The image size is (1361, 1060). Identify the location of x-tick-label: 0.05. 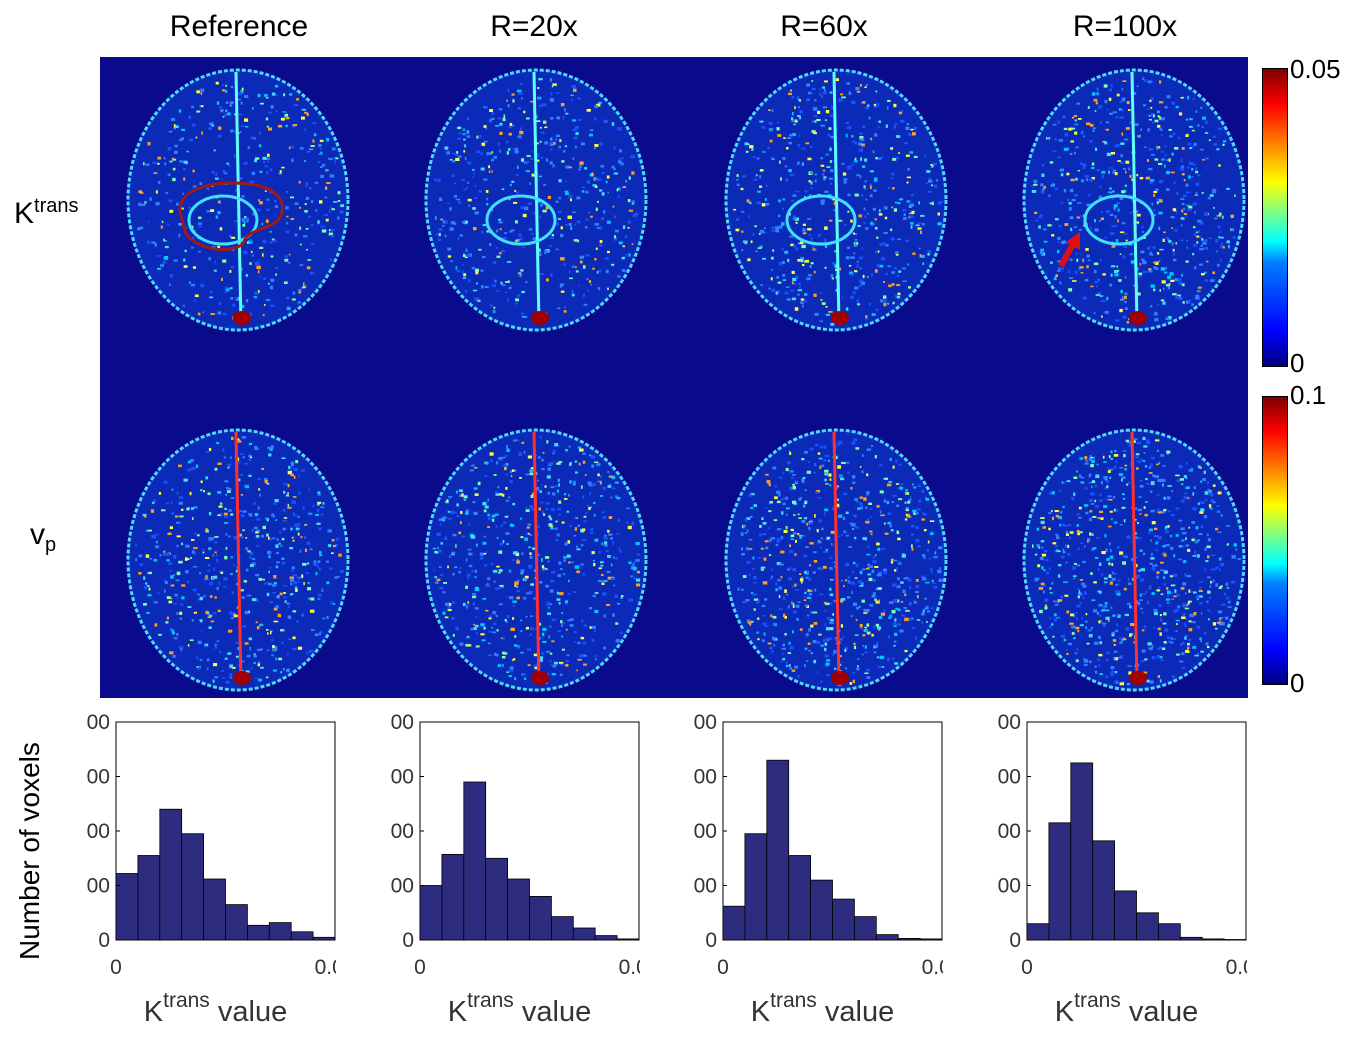
(1236, 967).